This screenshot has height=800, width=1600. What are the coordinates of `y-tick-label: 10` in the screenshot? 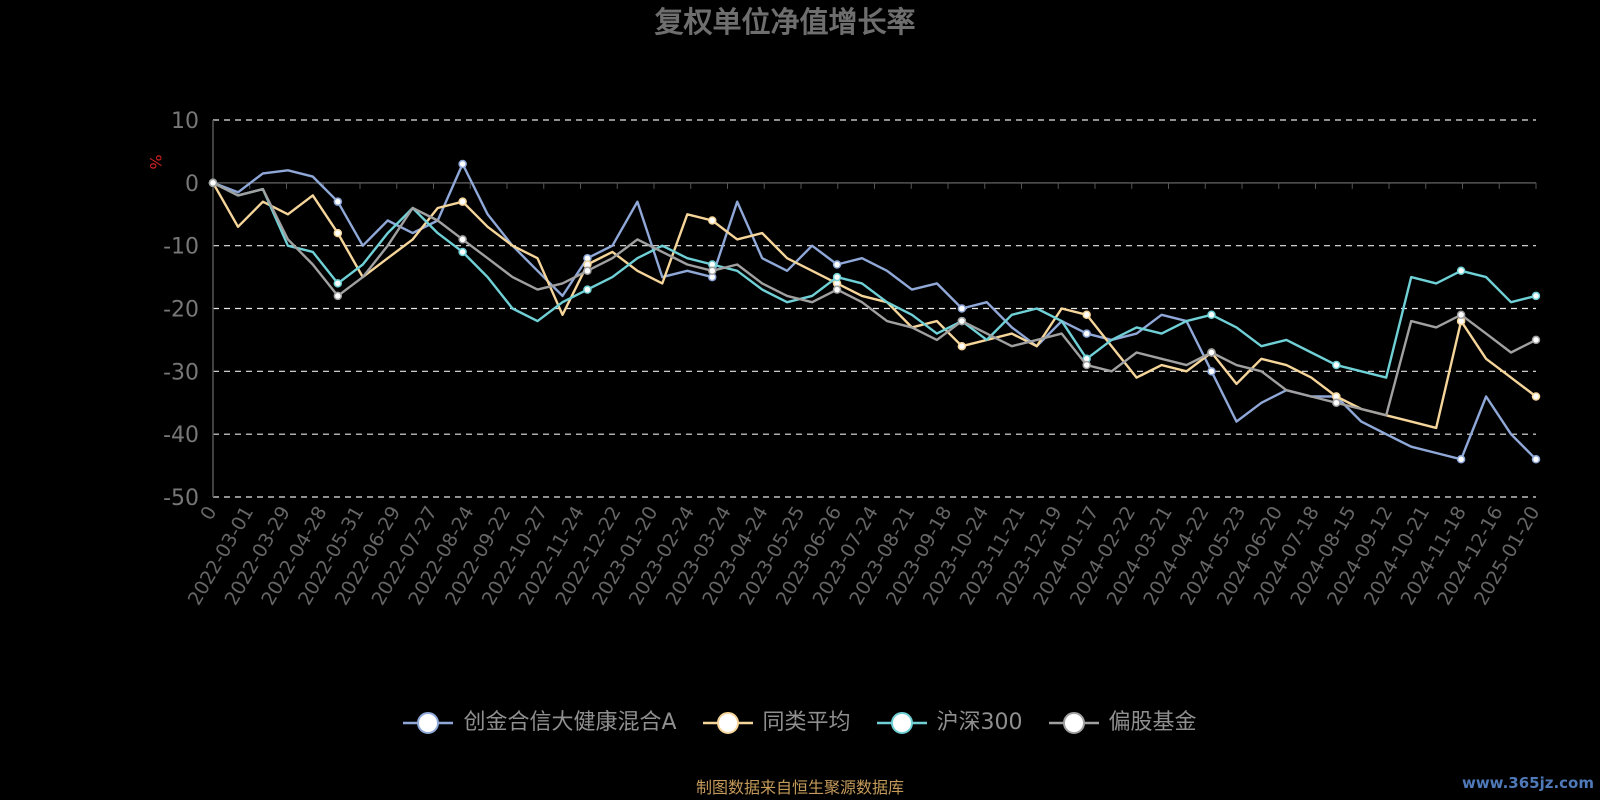 It's located at (185, 121).